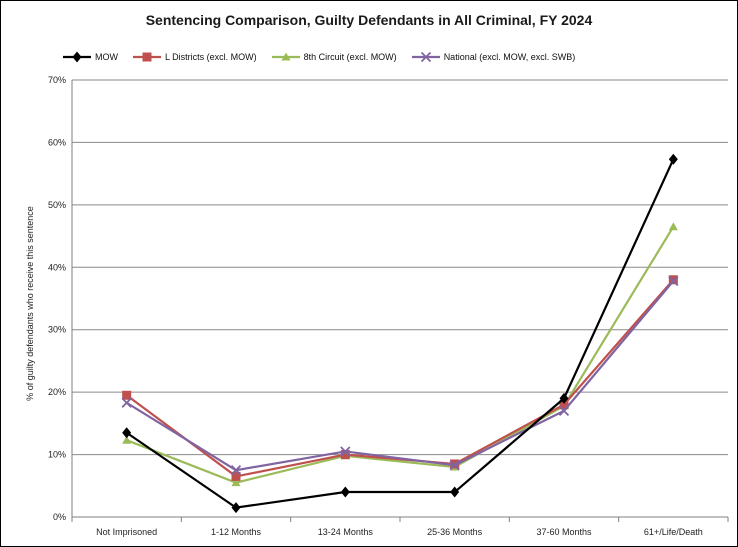 This screenshot has width=738, height=547. I want to click on x-tick-label: 61+/Life/Death, so click(673, 532).